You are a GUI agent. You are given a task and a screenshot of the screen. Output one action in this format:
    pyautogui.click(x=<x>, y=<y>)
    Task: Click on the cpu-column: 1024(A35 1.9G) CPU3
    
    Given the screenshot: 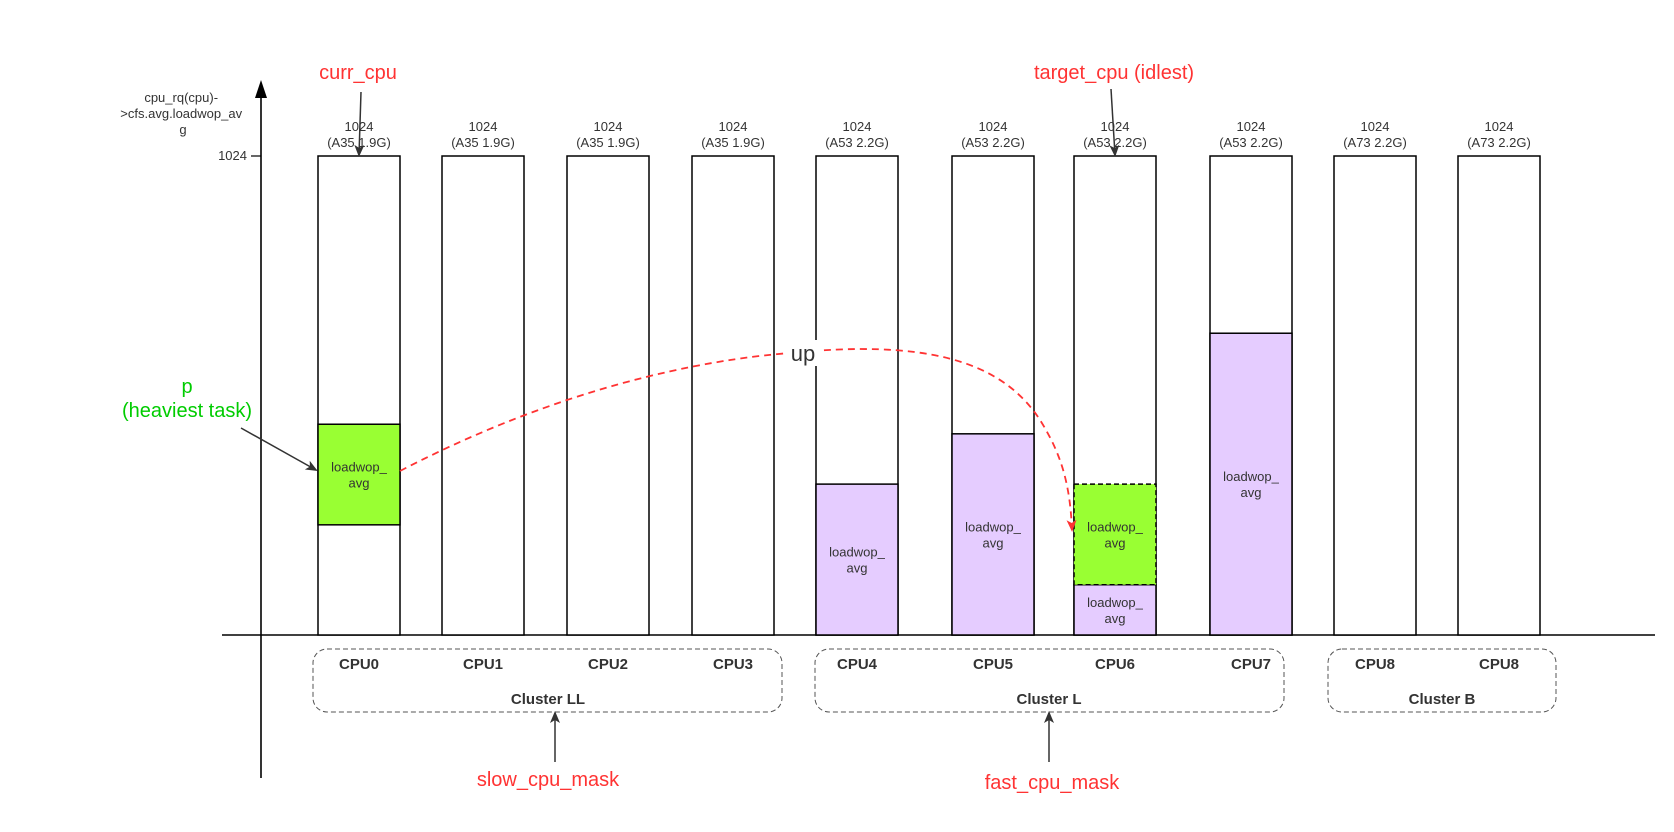 What is the action you would take?
    pyautogui.click(x=733, y=396)
    